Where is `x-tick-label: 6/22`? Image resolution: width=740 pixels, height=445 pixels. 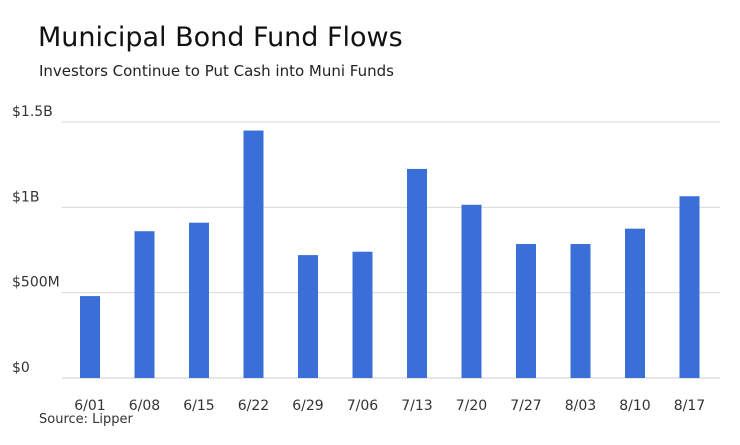 x-tick-label: 6/22 is located at coordinates (253, 406).